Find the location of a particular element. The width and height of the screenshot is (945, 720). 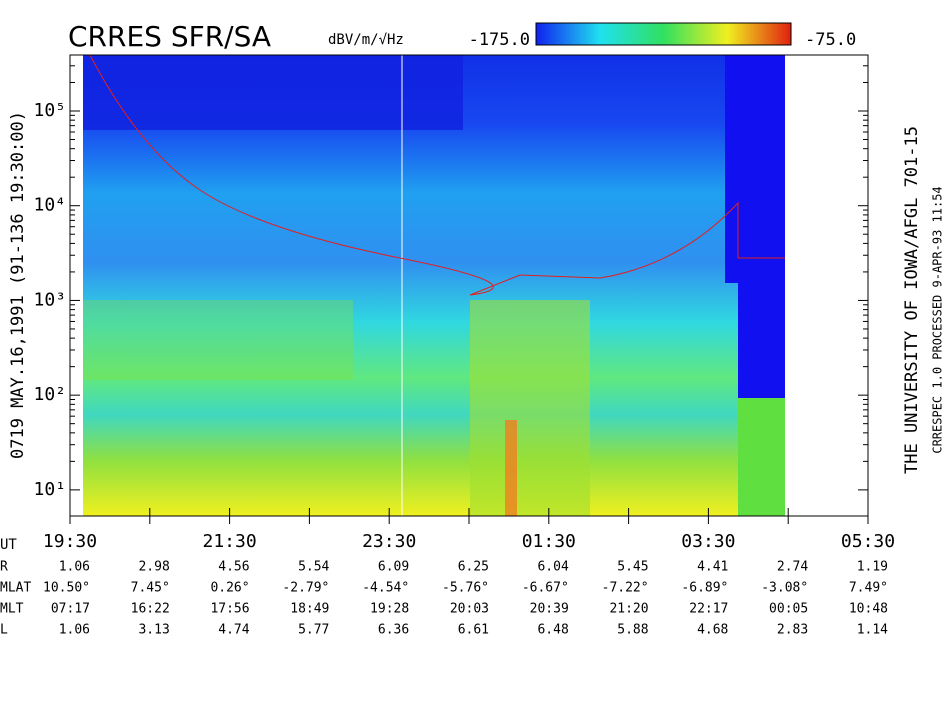

ephemeris-value: 19:28 is located at coordinates (389, 609).